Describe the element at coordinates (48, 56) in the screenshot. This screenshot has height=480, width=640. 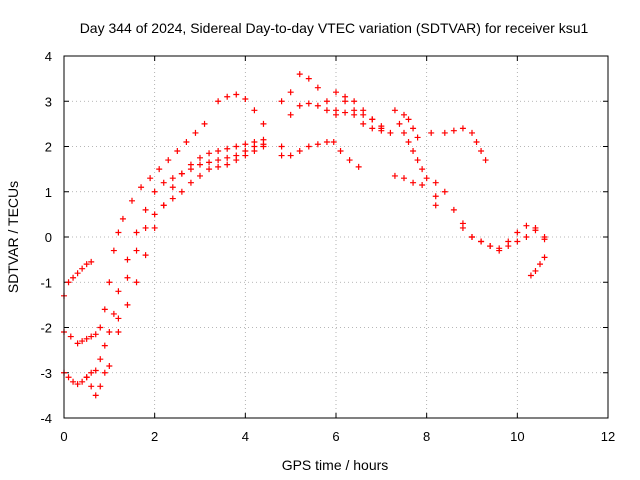
I see `y-tick-label: 4` at that location.